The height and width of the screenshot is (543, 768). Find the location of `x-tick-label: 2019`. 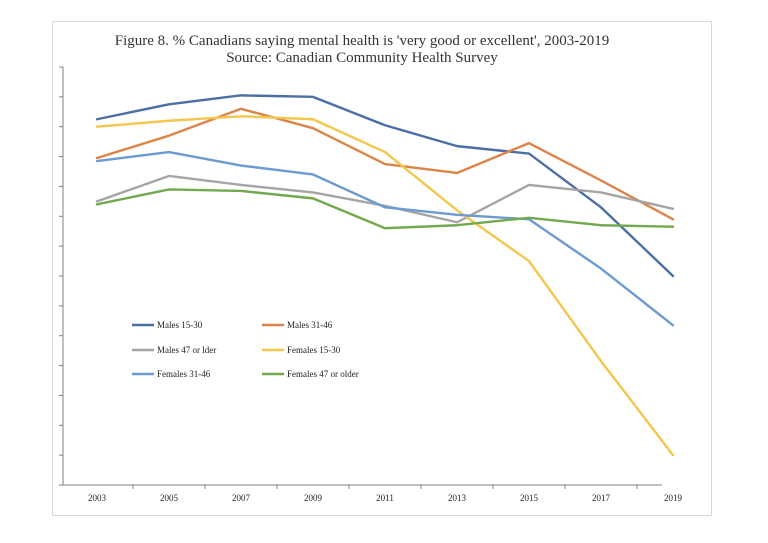

x-tick-label: 2019 is located at coordinates (673, 498).